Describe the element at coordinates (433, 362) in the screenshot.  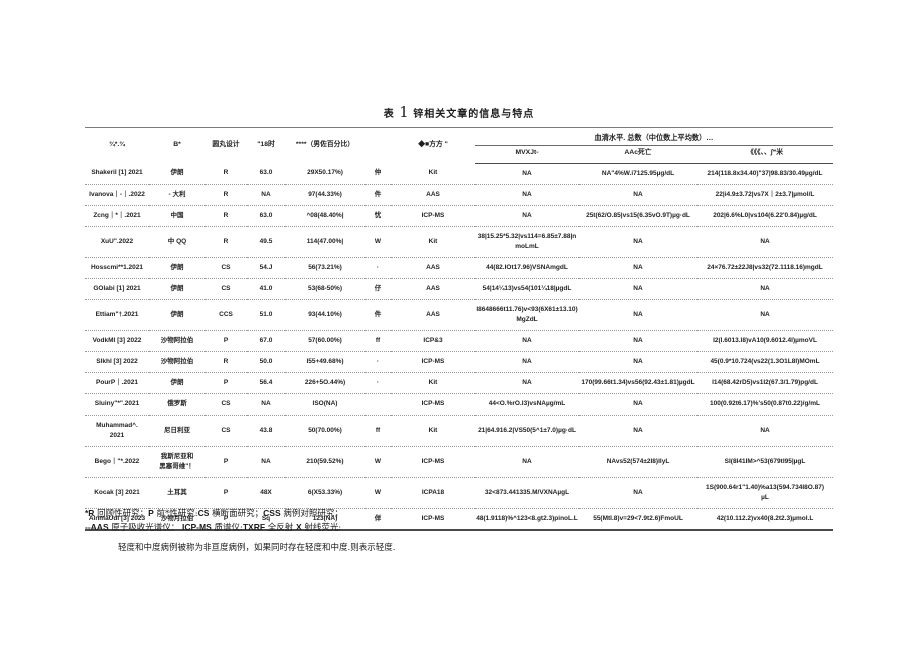
I see `cell-method: ICP-MS` at that location.